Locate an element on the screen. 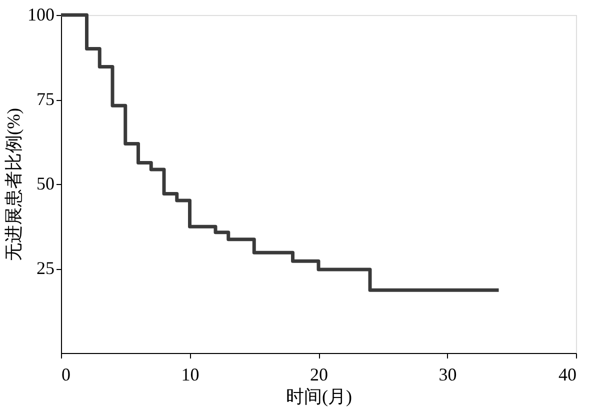 Image resolution: width=595 pixels, height=411 pixels. x-tick-label: 30 is located at coordinates (447, 374).